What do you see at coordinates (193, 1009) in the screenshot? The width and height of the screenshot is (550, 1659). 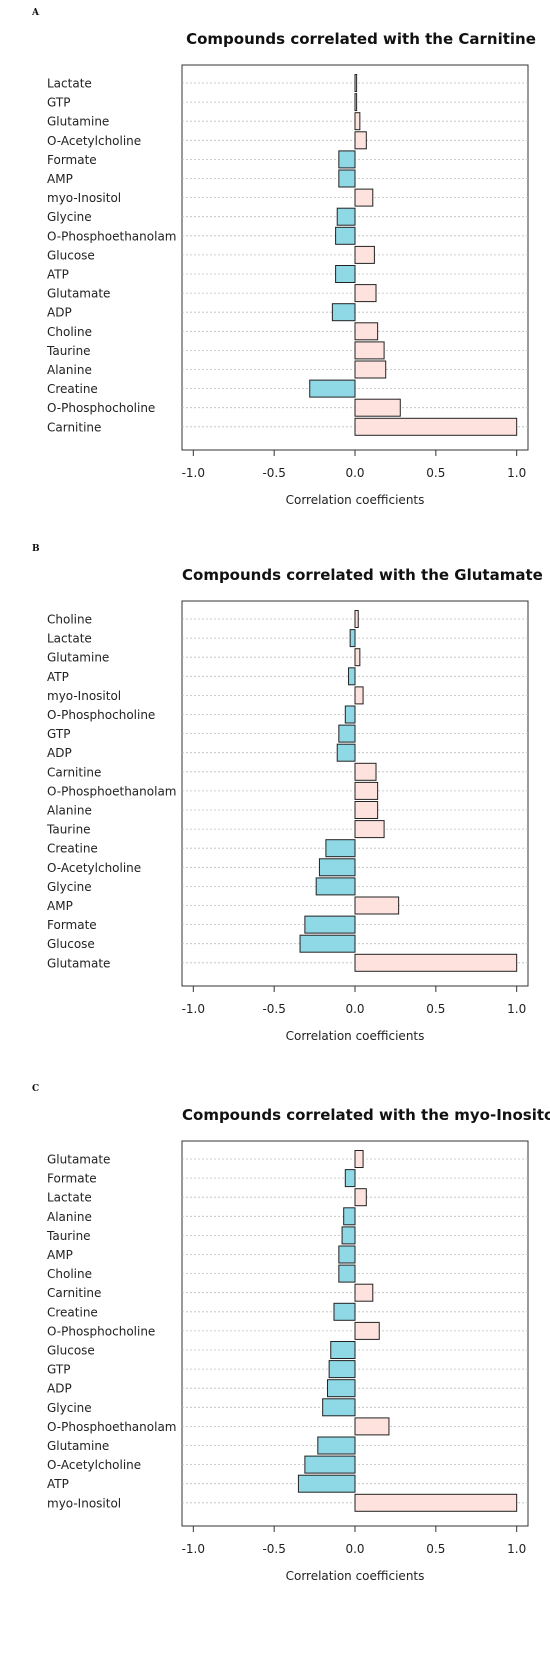 I see `x-tick-label: -1.0` at bounding box center [193, 1009].